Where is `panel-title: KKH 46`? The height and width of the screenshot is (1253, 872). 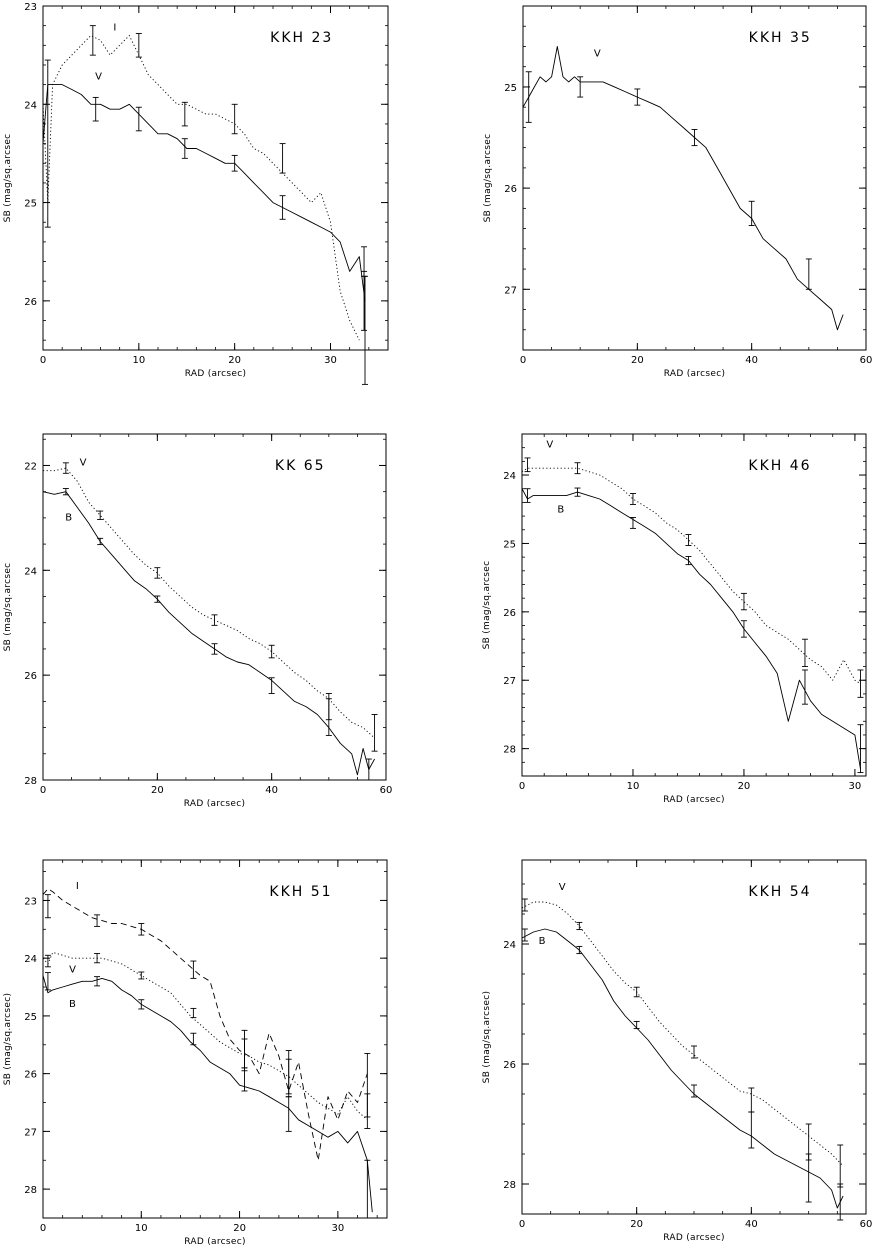 panel-title: KKH 46 is located at coordinates (779, 466).